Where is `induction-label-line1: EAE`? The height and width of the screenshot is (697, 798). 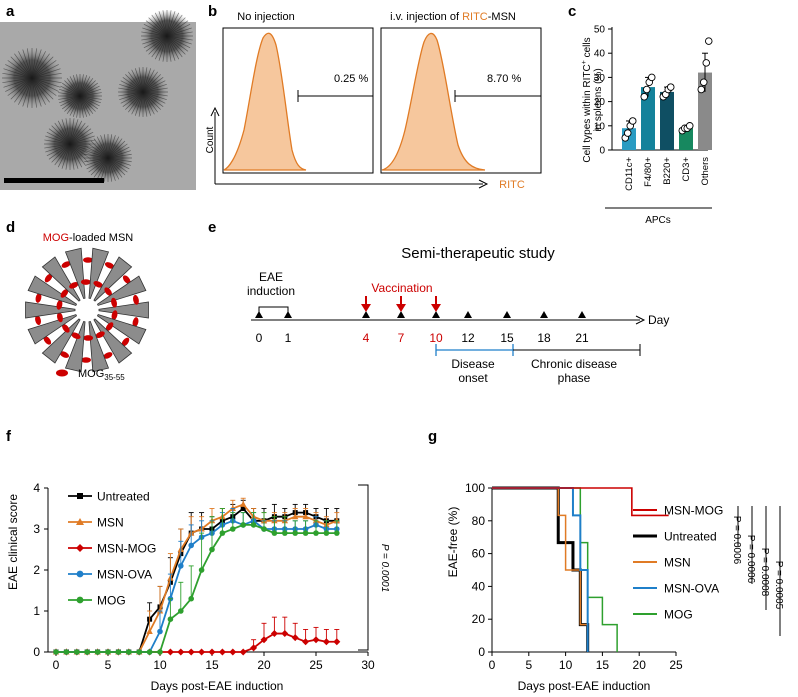
induction-label-line1: EAE is located at coordinates (271, 277).